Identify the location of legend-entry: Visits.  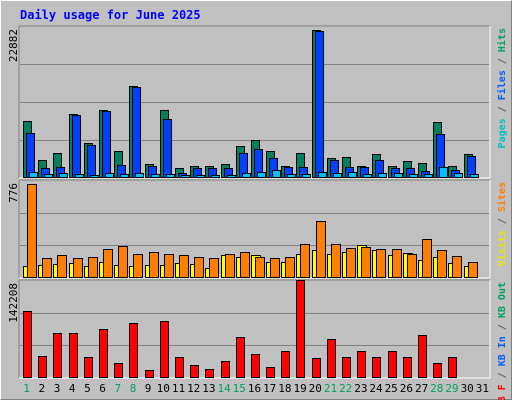
(502, 248).